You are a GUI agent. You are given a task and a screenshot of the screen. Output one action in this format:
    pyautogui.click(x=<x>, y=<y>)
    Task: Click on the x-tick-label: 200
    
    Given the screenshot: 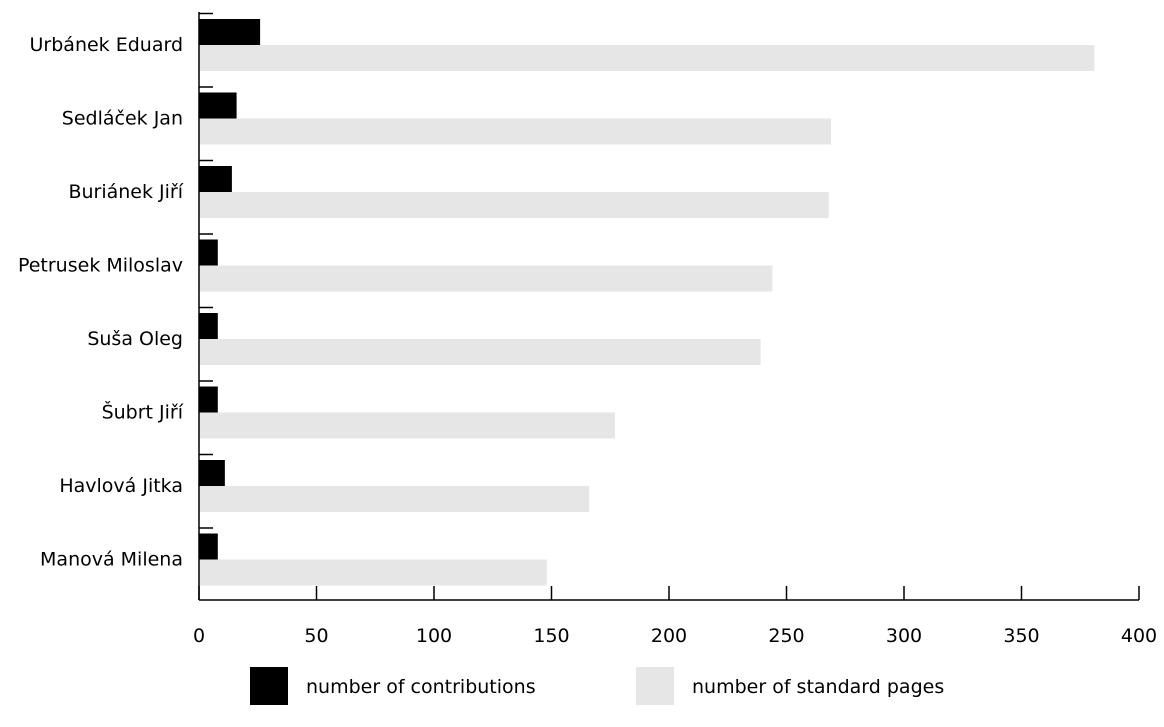 What is the action you would take?
    pyautogui.click(x=669, y=636)
    